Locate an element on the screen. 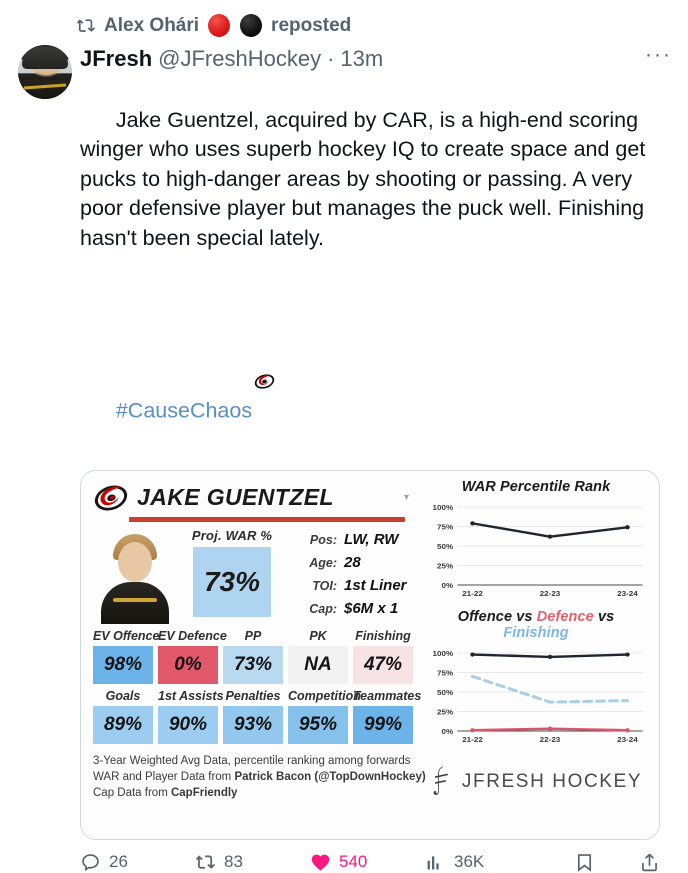  stat-value: 90% is located at coordinates (188, 724).